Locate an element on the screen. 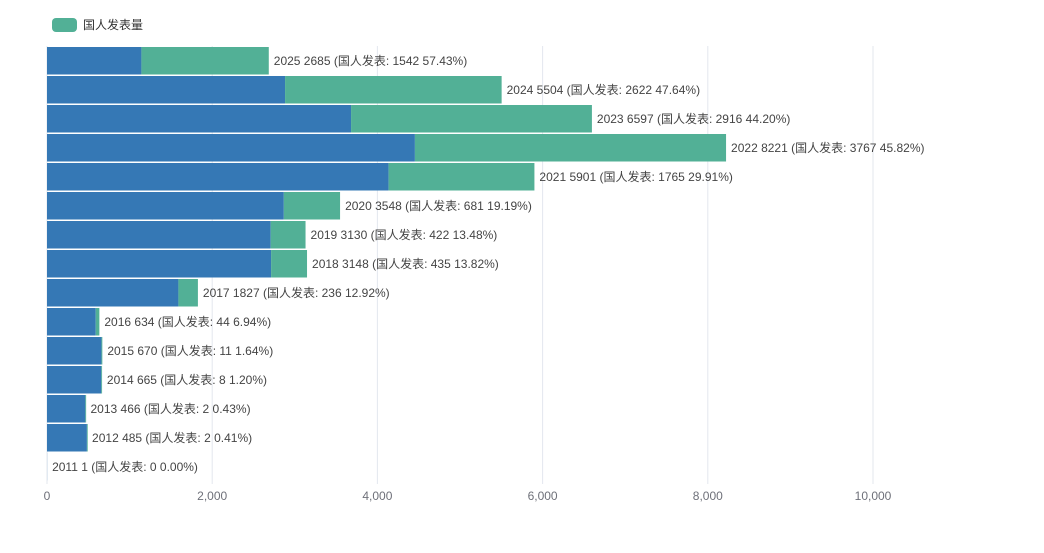 Image resolution: width=1044 pixels, height=553 pixels. legend-swatch is located at coordinates (64, 24).